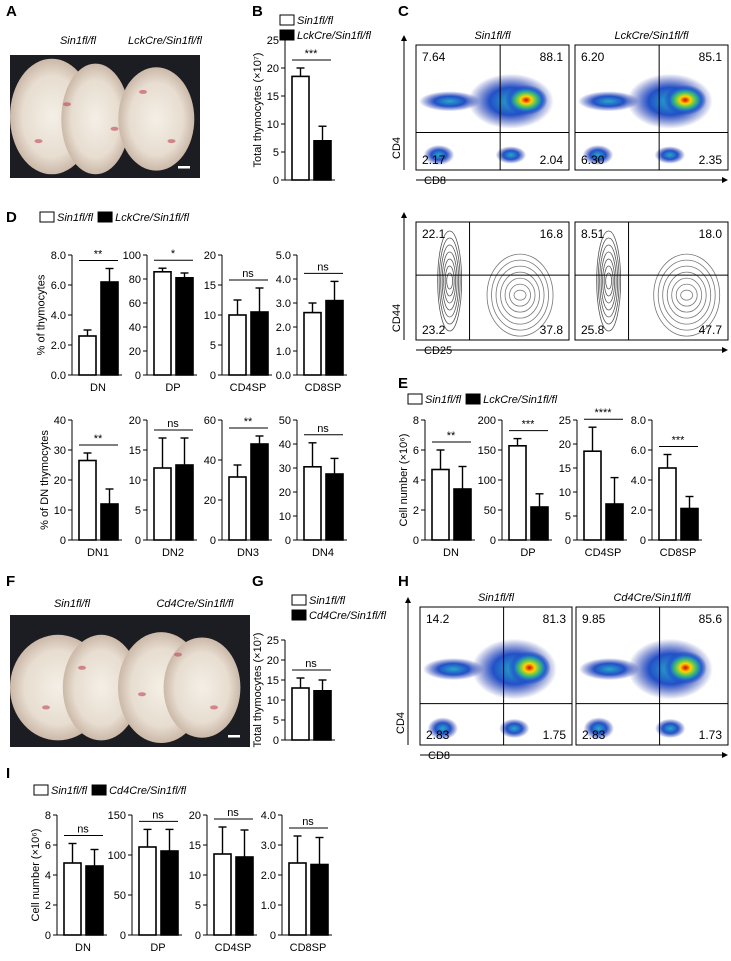  I want to click on y-tick-label: 60, so click(135, 304).